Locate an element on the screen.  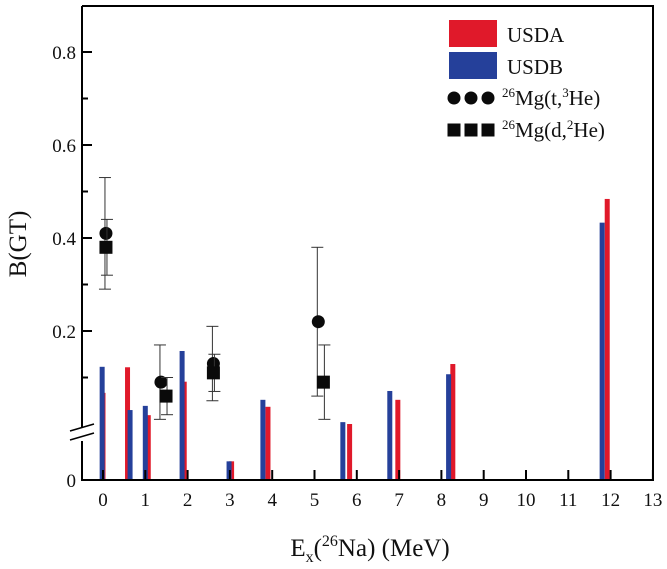
x-tick-label: 5 is located at coordinates (315, 500).